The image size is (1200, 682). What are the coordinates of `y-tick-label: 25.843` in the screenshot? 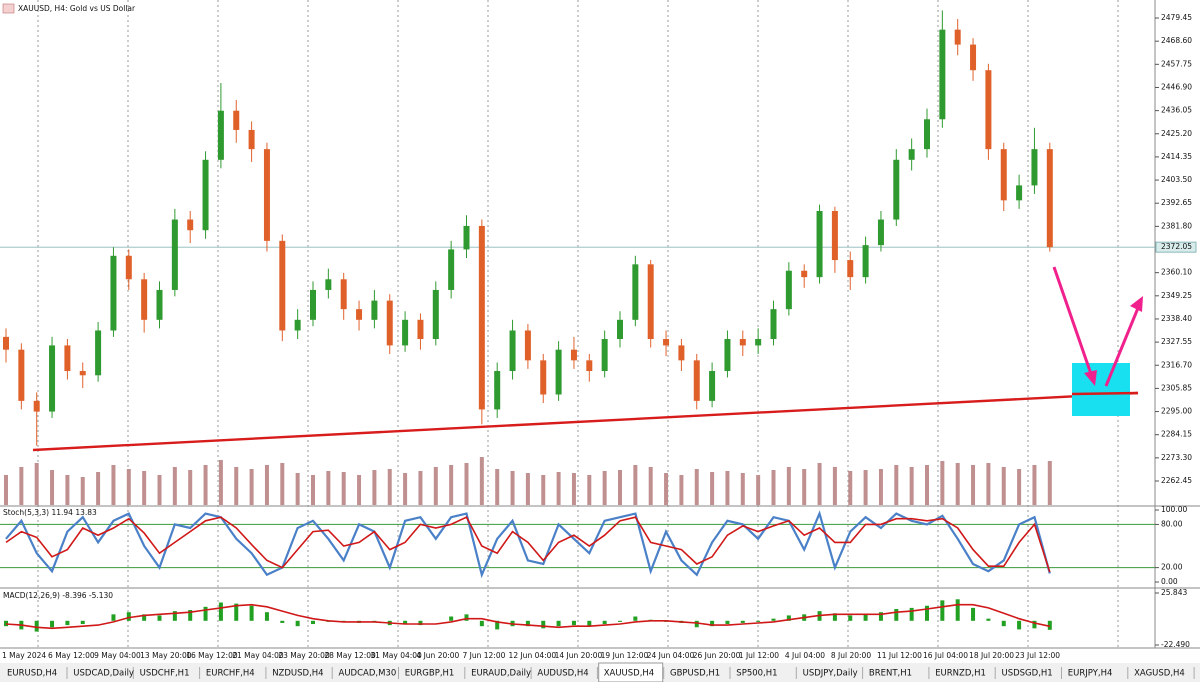 It's located at (1174, 592).